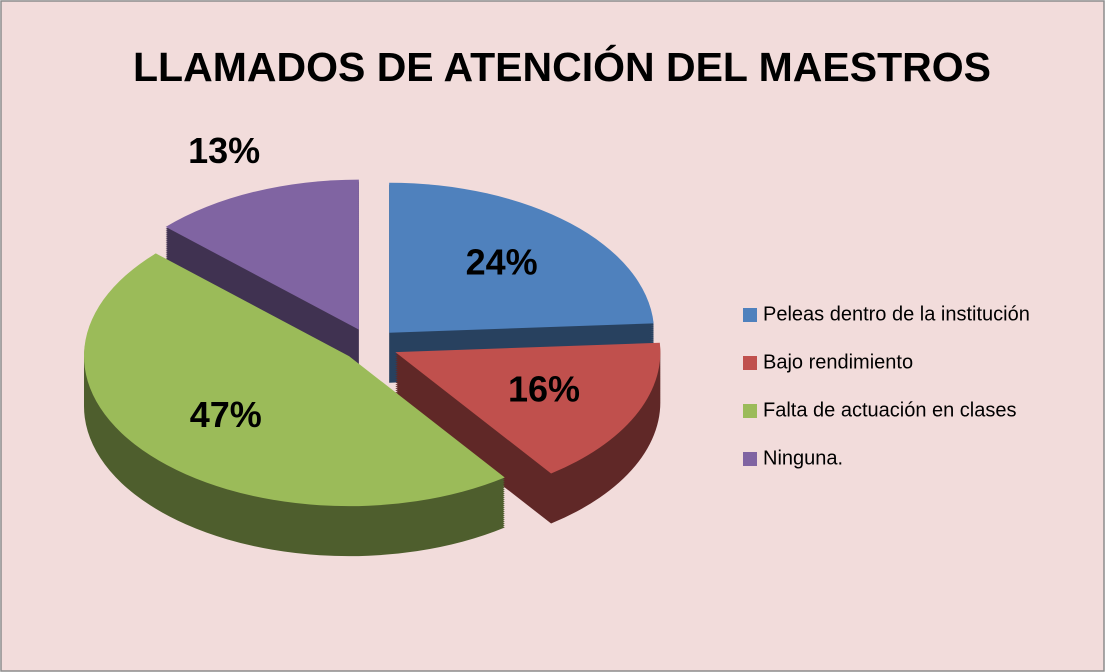 Image resolution: width=1105 pixels, height=672 pixels. I want to click on data-label: 24%, so click(502, 261).